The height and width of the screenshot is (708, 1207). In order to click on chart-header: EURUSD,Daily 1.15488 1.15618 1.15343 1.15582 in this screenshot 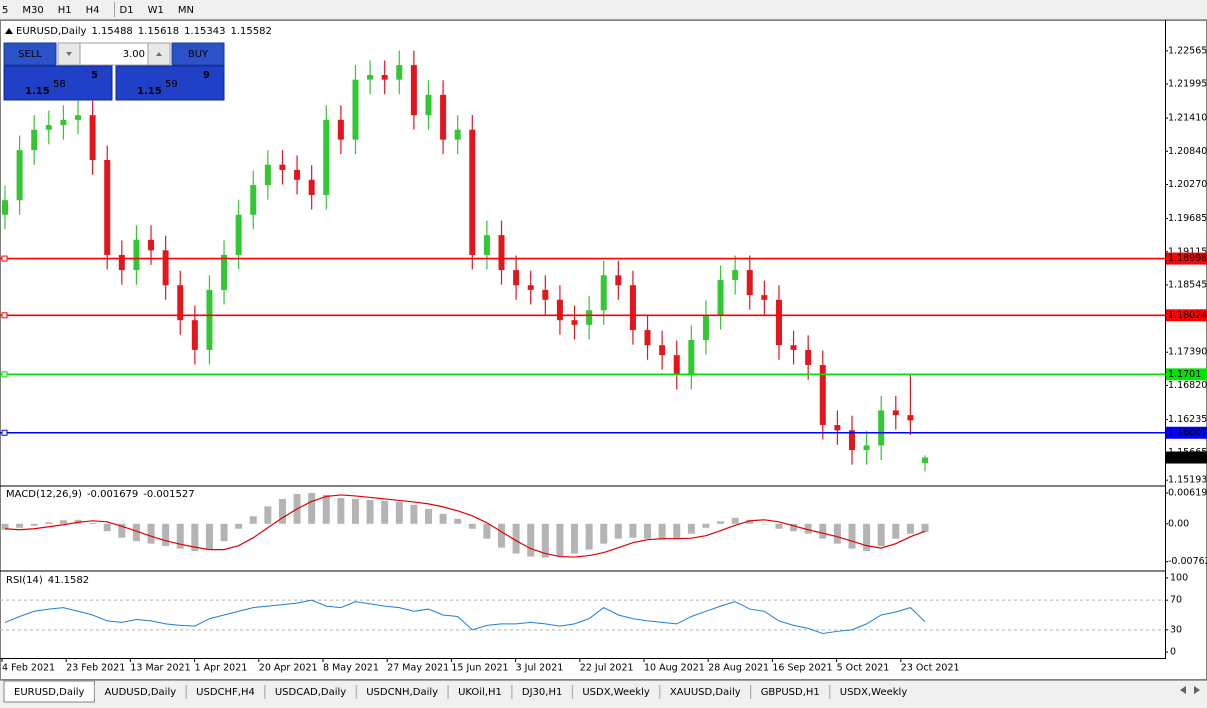, I will do `click(144, 31)`.